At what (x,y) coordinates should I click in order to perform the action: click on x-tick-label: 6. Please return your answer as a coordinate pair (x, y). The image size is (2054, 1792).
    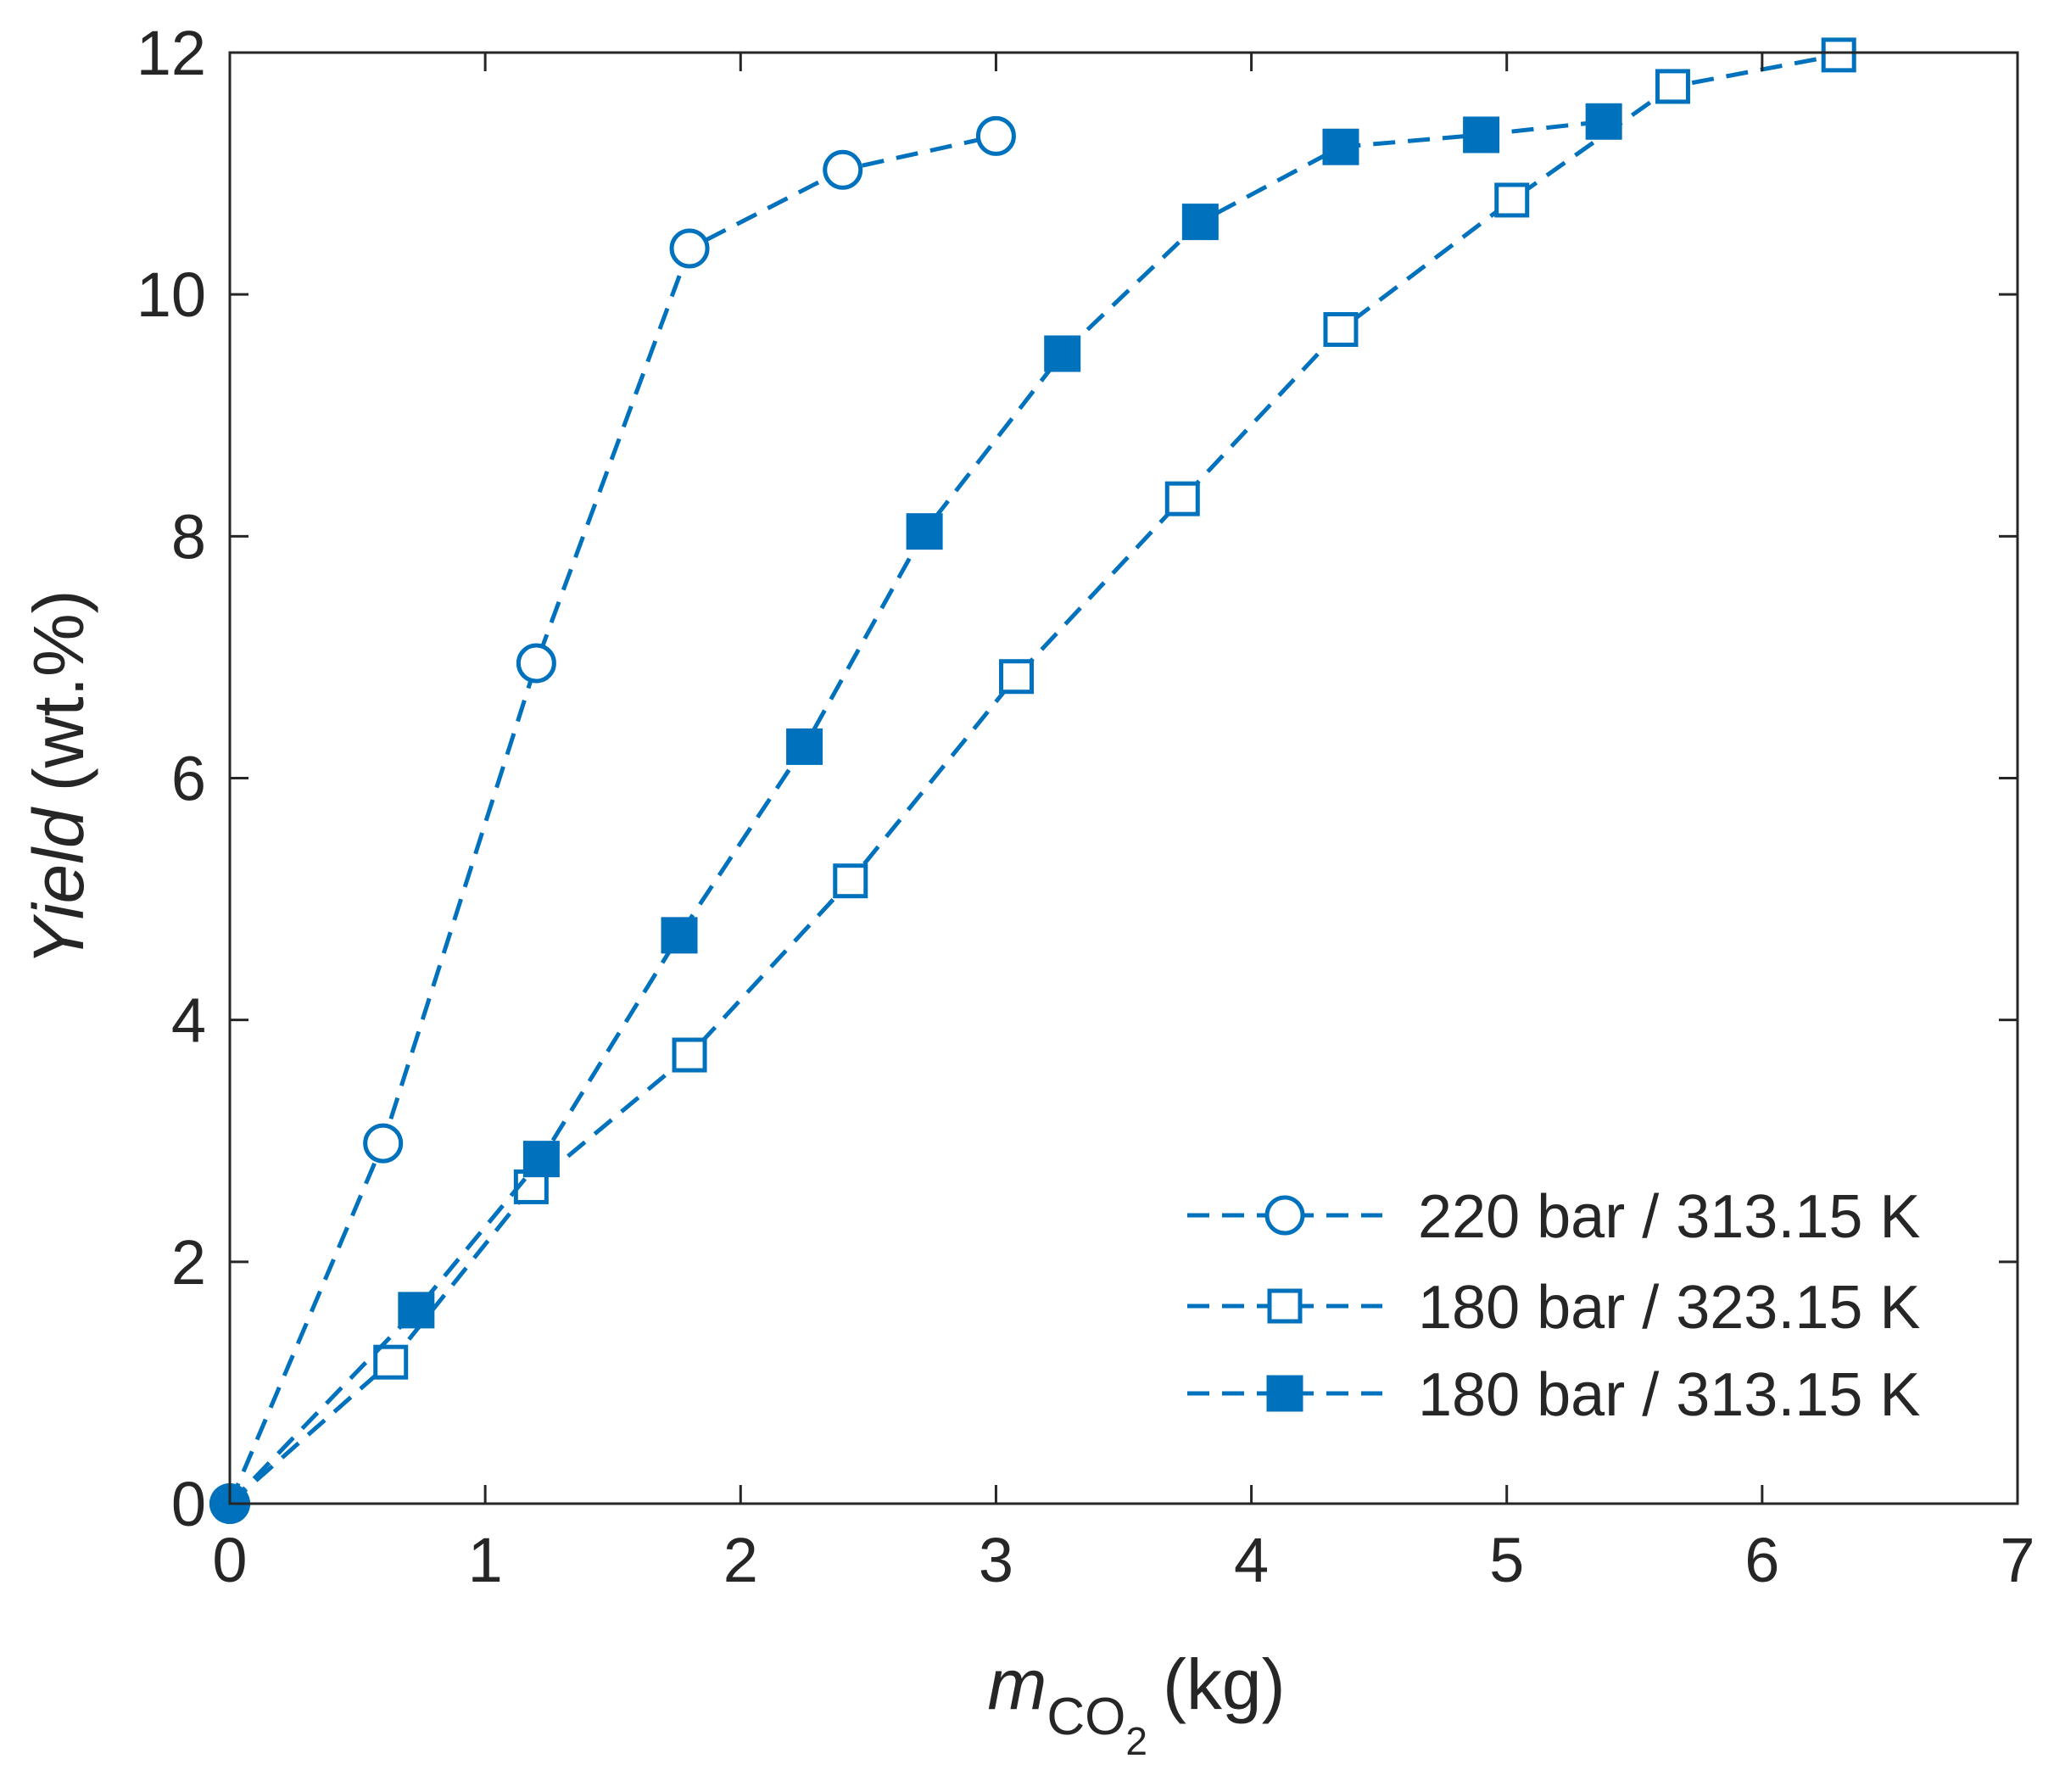
    Looking at the image, I should click on (1762, 1560).